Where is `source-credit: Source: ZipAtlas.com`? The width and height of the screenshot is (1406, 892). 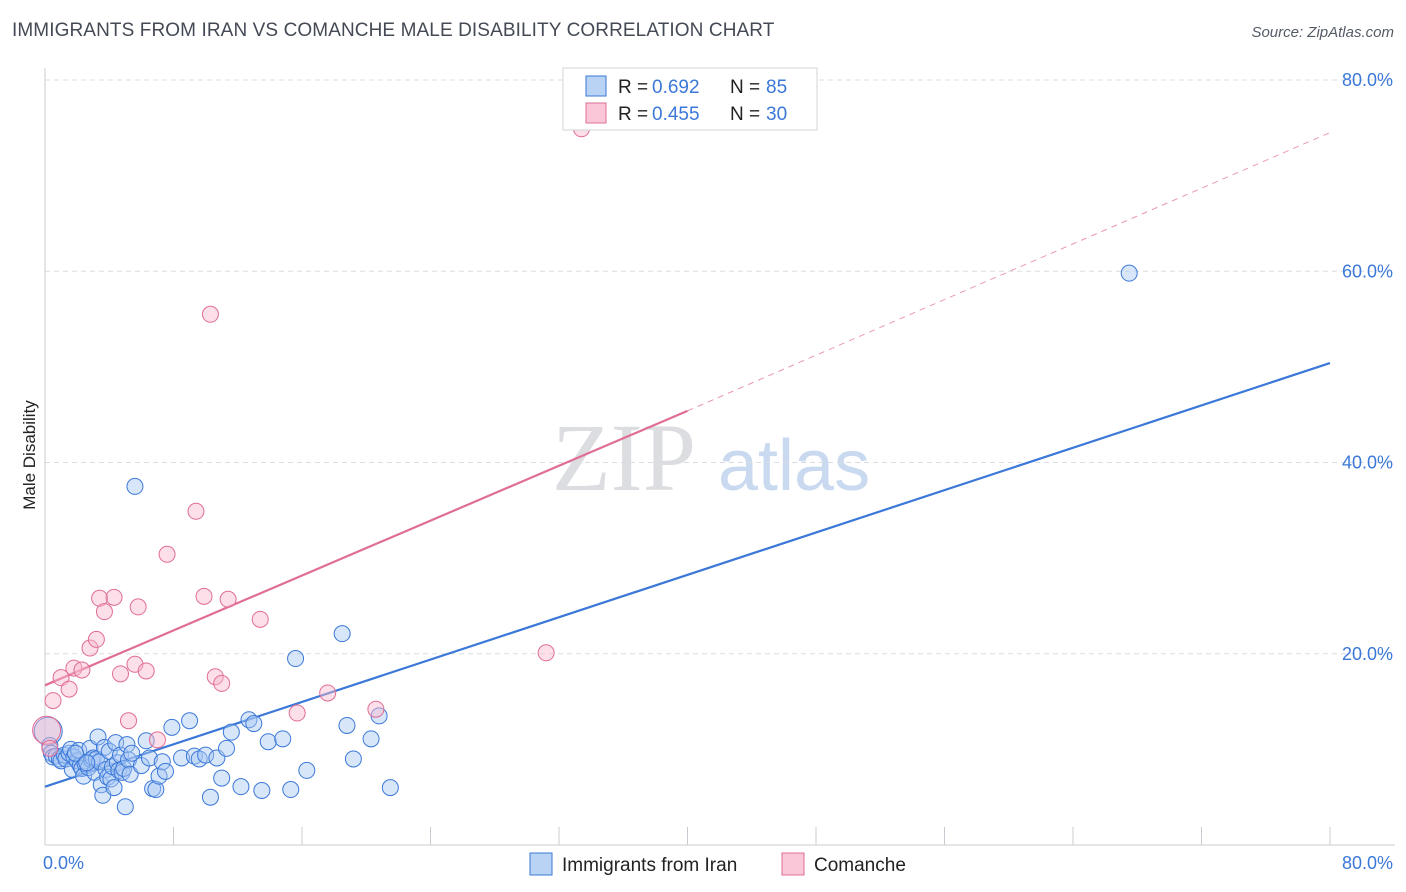 source-credit: Source: ZipAtlas.com is located at coordinates (1322, 32).